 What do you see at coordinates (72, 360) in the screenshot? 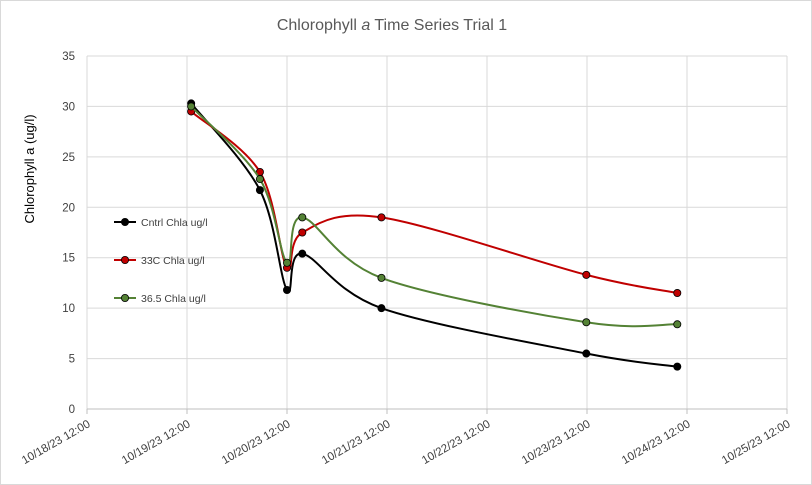
I see `y-tick-label: 5` at bounding box center [72, 360].